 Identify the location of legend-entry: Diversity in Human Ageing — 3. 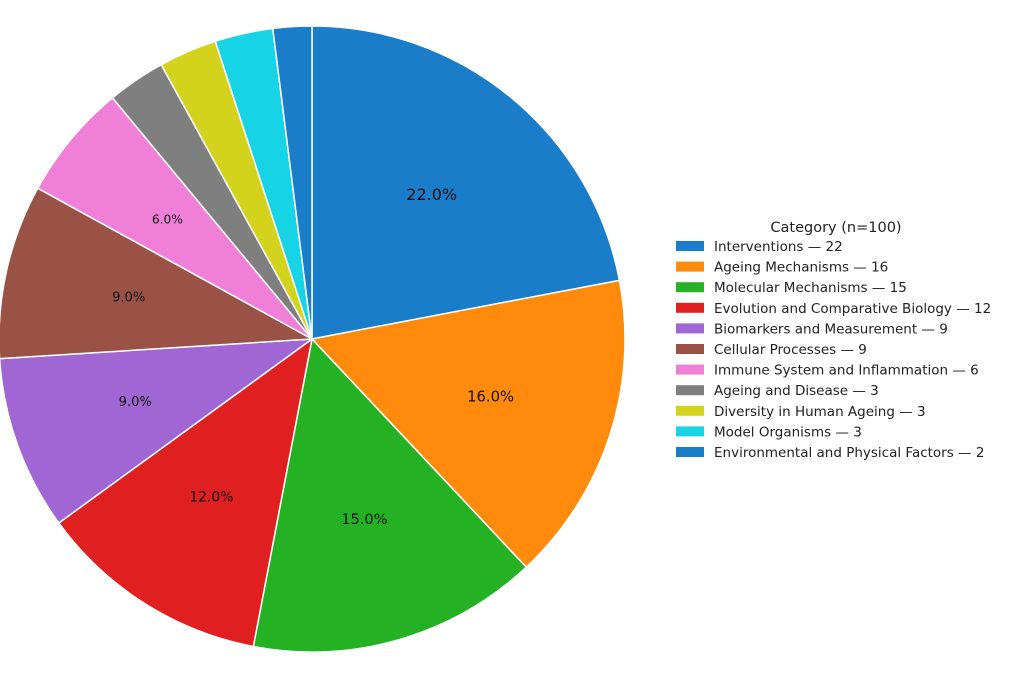
(820, 412).